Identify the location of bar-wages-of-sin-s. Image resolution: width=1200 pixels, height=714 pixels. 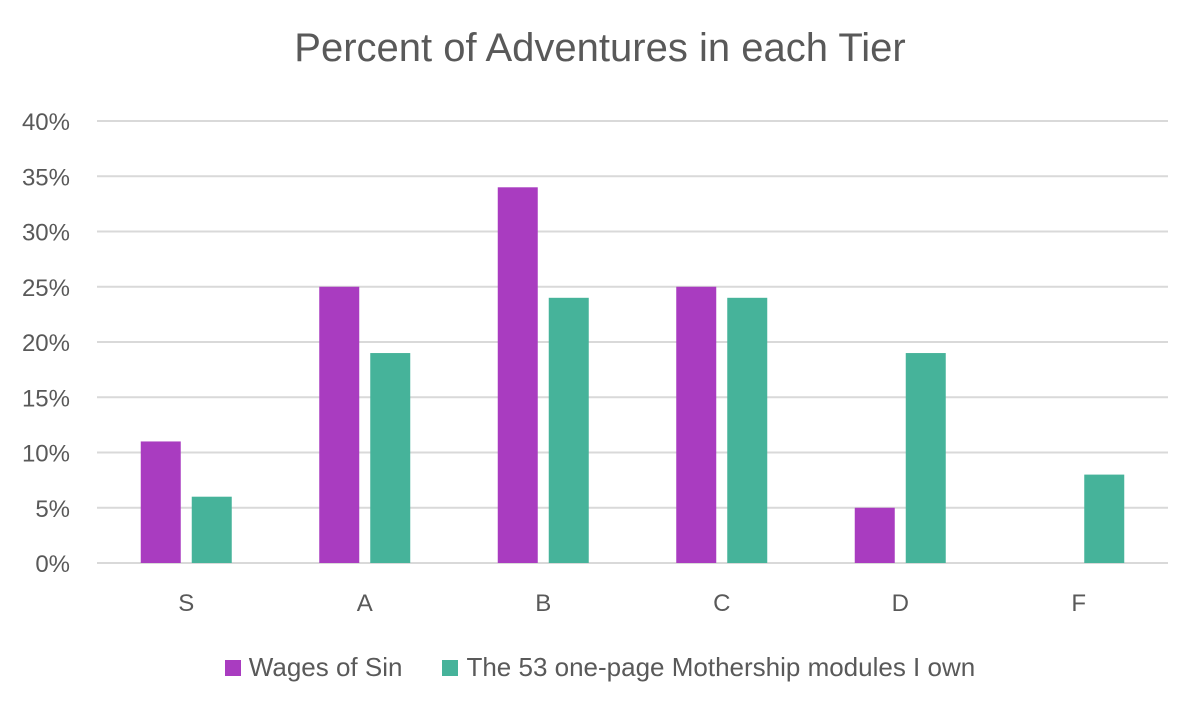
(160, 502).